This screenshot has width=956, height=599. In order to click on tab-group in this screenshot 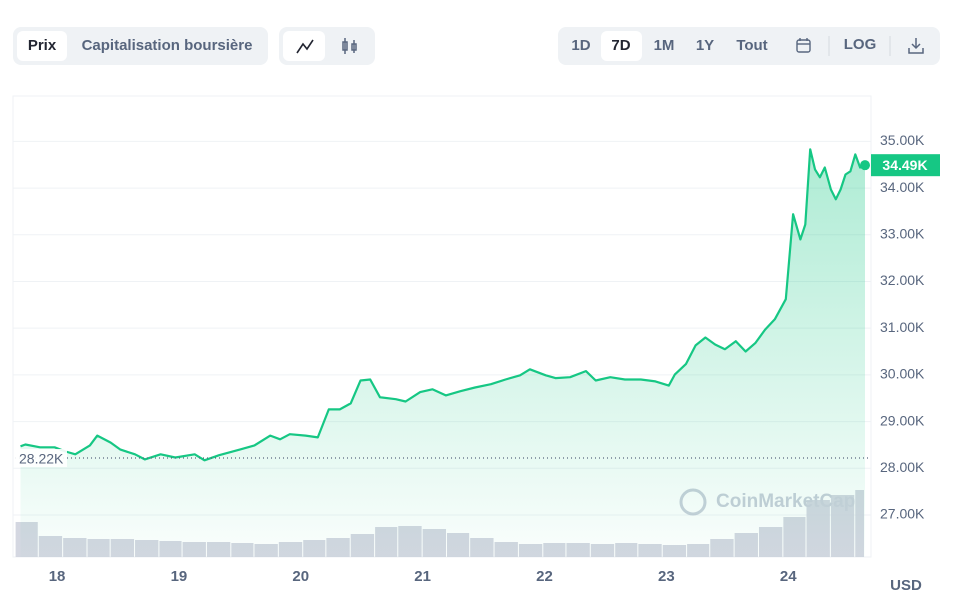, I will do `click(140, 46)`.